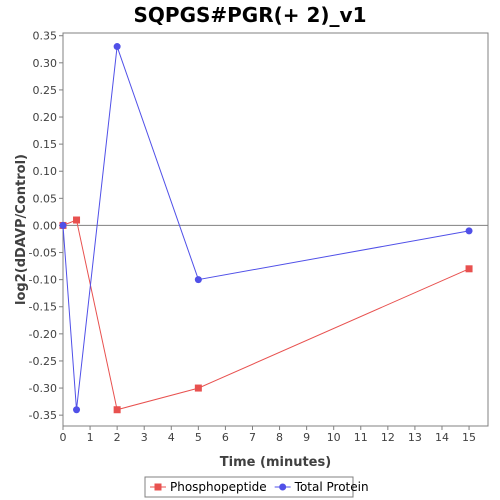  Describe the element at coordinates (43, 334) in the screenshot. I see `y-tick-label: -0.20` at that location.